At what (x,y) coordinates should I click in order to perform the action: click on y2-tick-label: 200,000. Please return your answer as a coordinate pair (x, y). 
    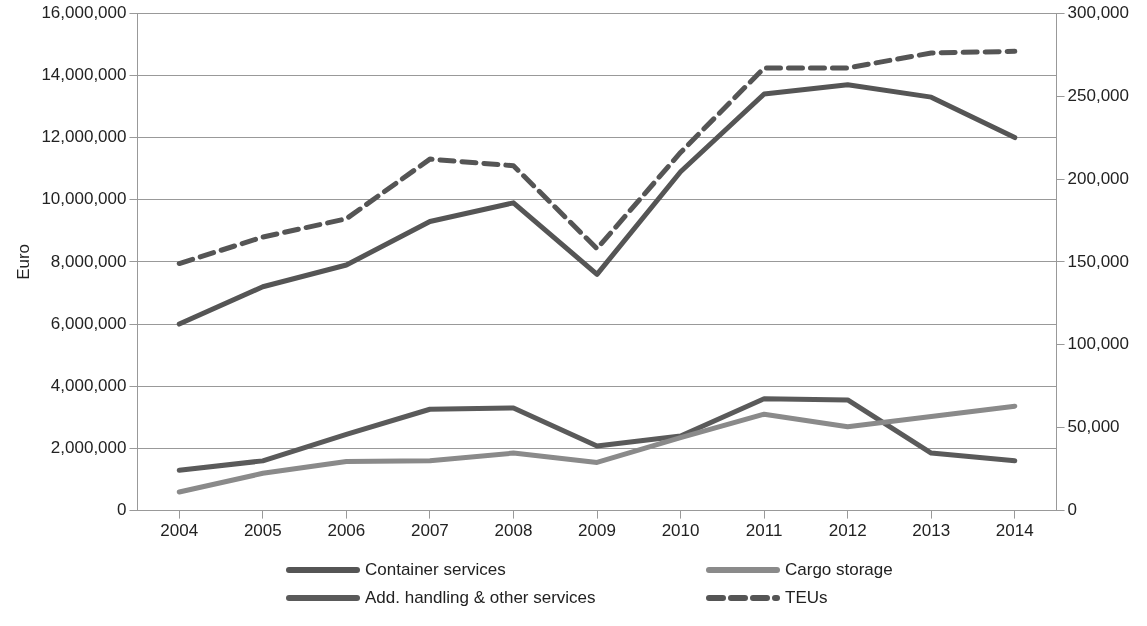
    Looking at the image, I should click on (1098, 178).